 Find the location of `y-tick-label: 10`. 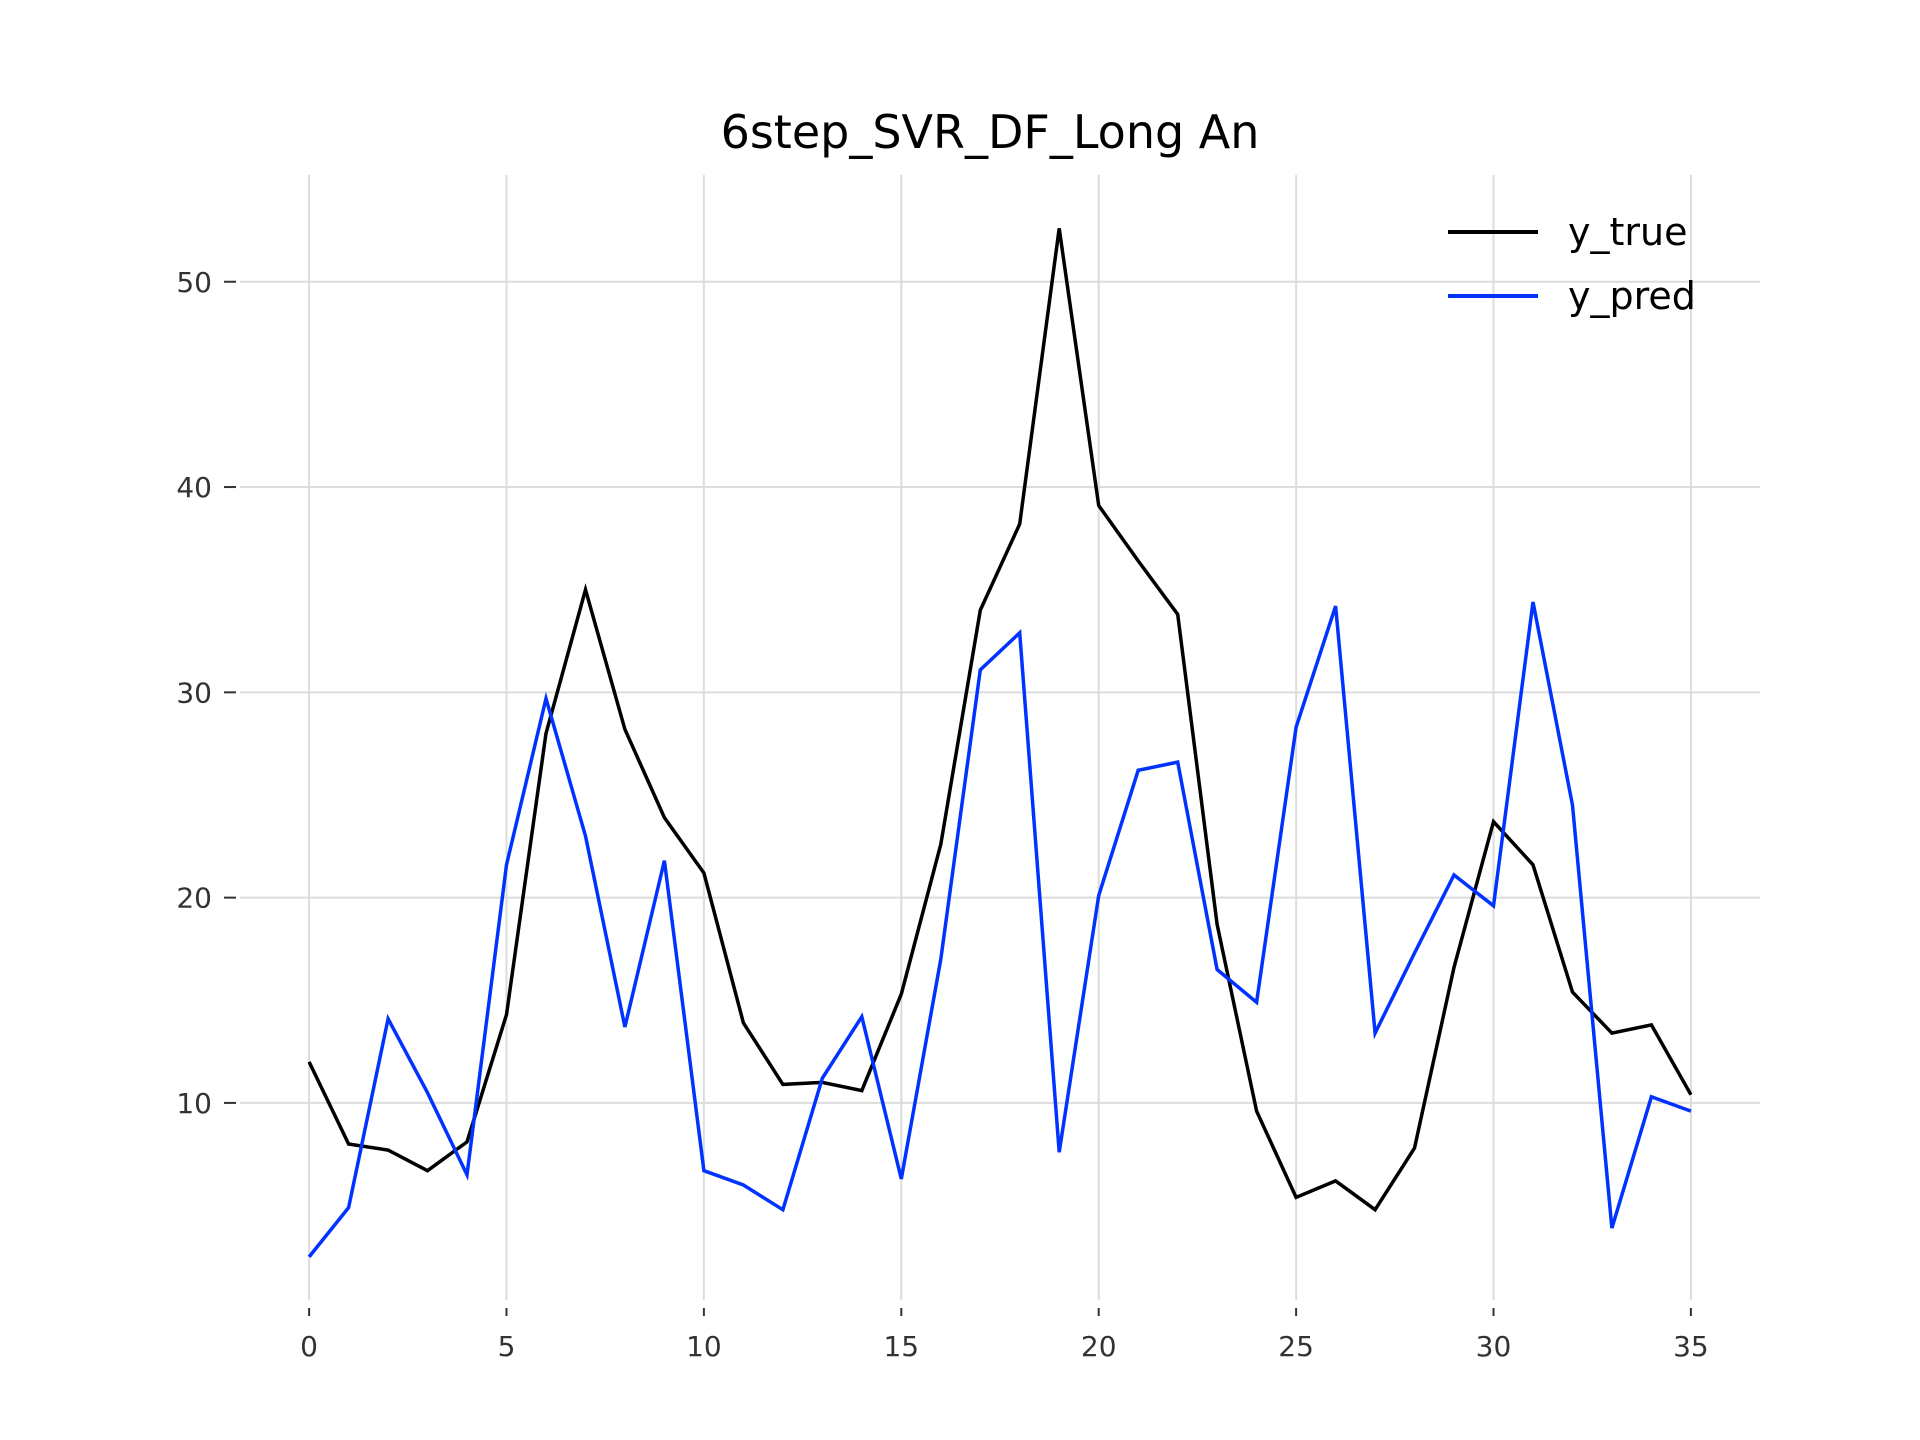

y-tick-label: 10 is located at coordinates (194, 1103).